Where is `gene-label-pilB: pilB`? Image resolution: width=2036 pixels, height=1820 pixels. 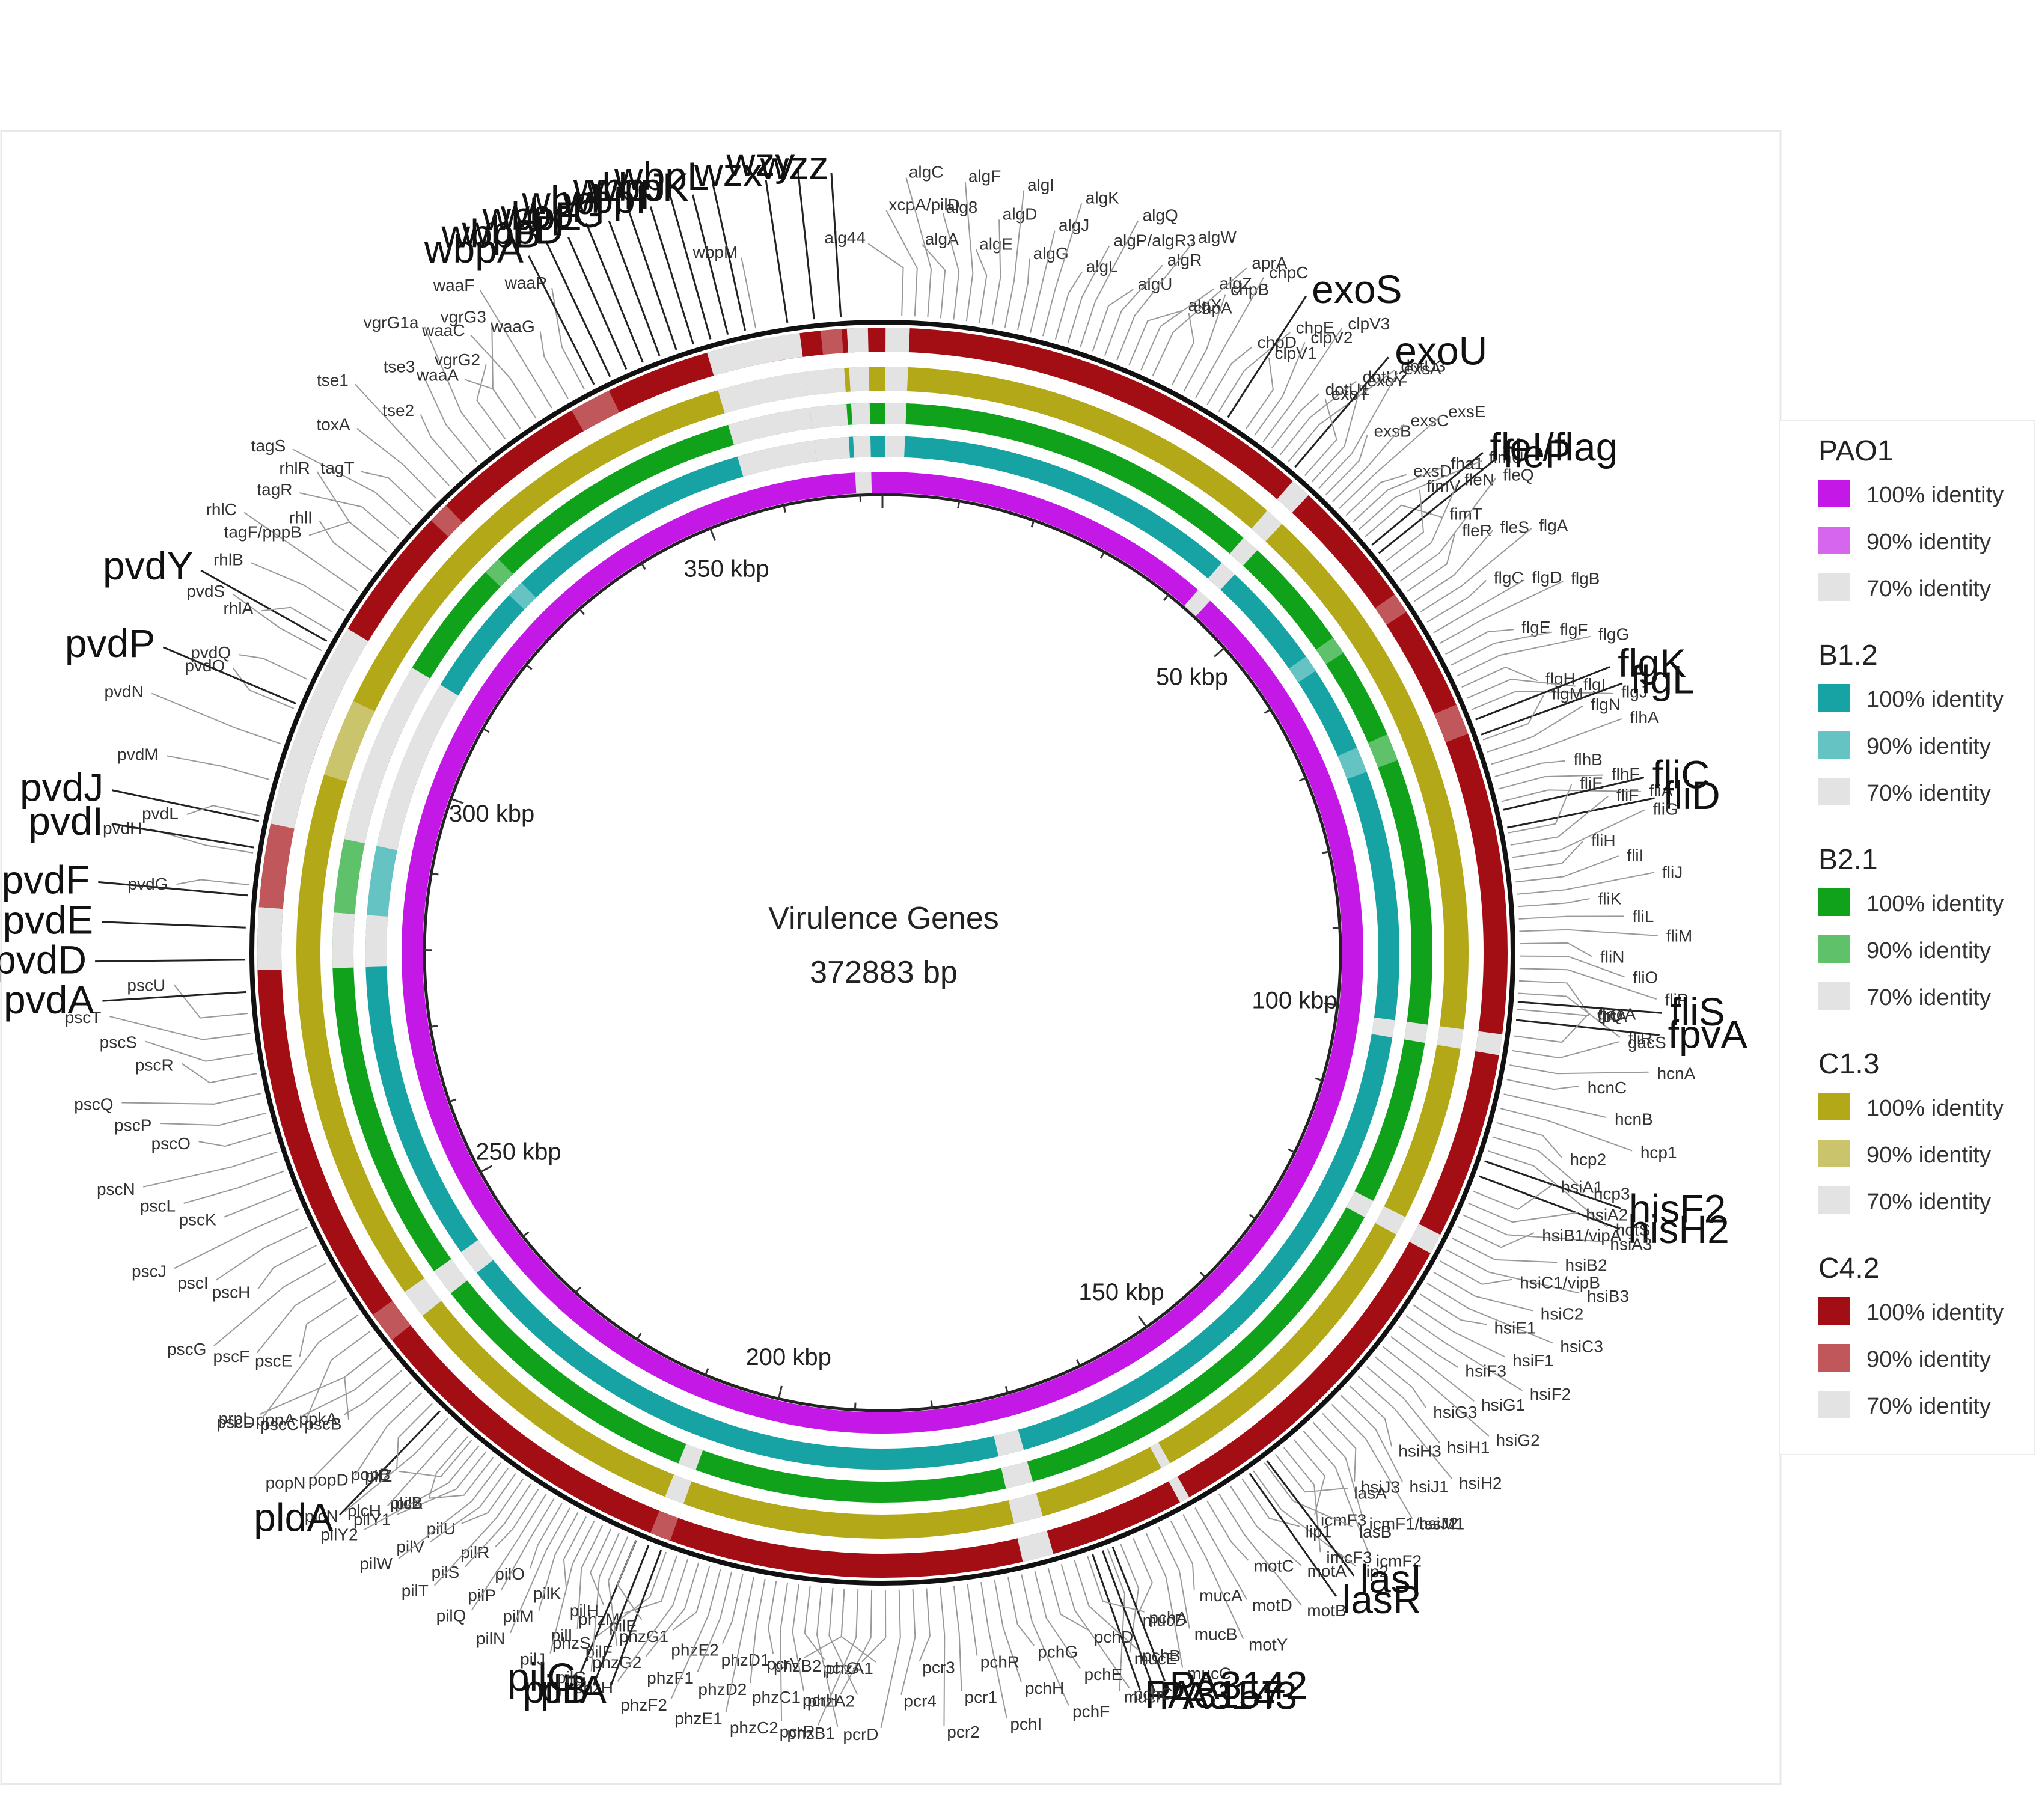
gene-label-pilB: pilB is located at coordinates (555, 1689).